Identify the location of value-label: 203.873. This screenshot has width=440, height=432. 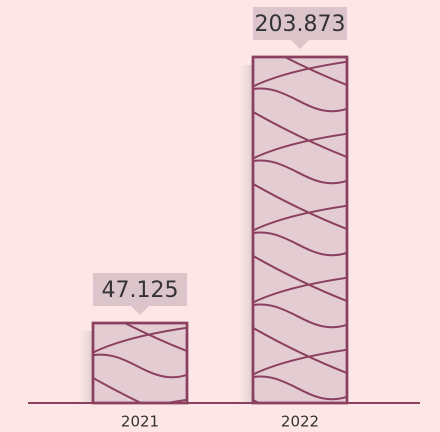
(300, 24).